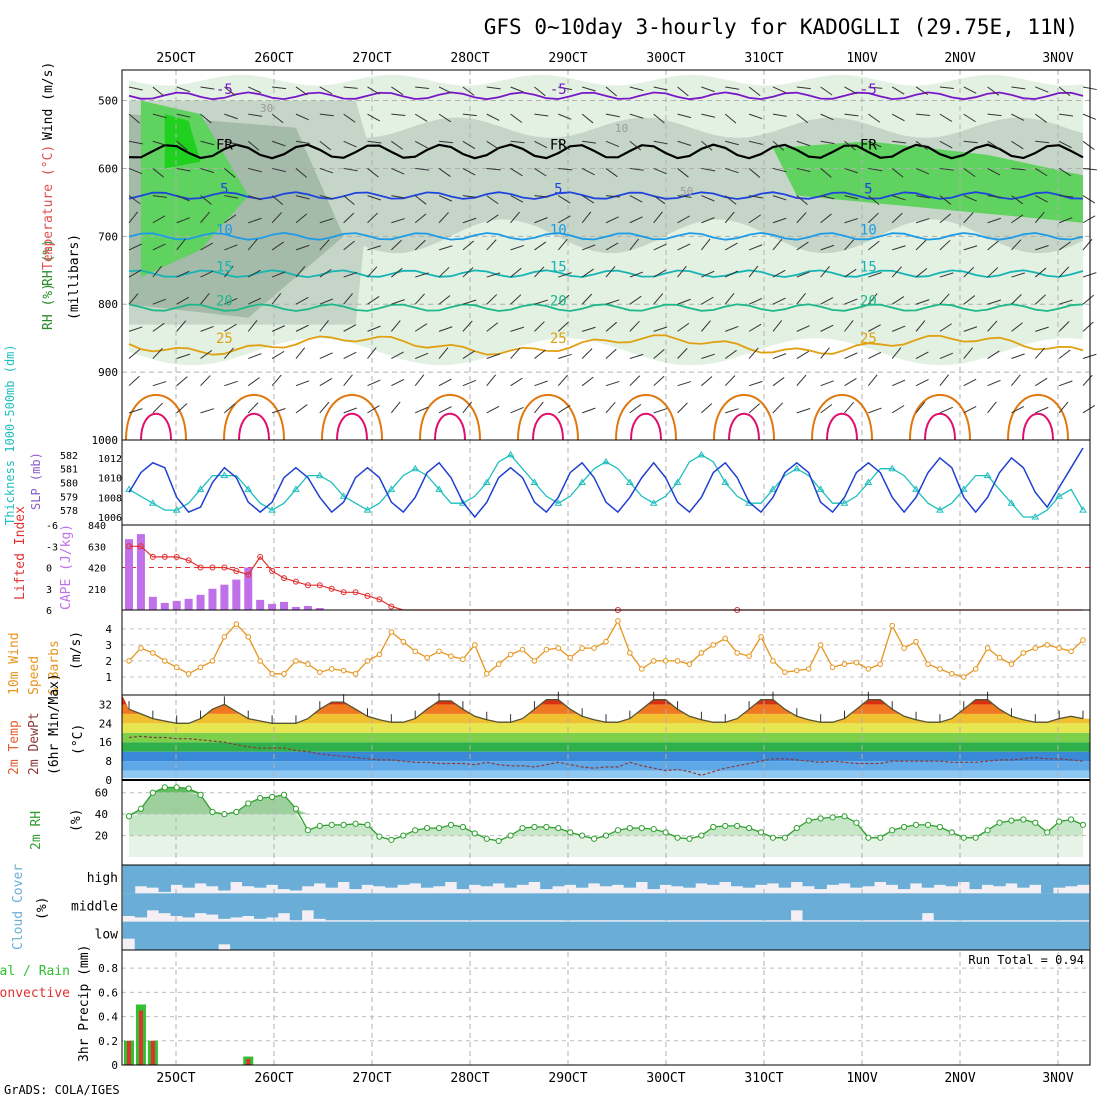 This screenshot has width=1100, height=1100. I want to click on temp-color-band, so click(606, 737).